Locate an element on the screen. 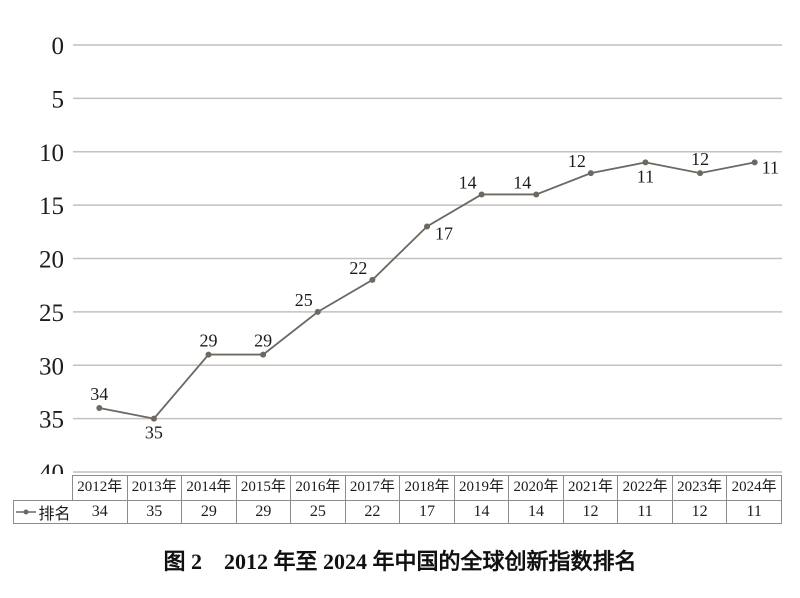  year-header-cell: 2020年 is located at coordinates (535, 488).